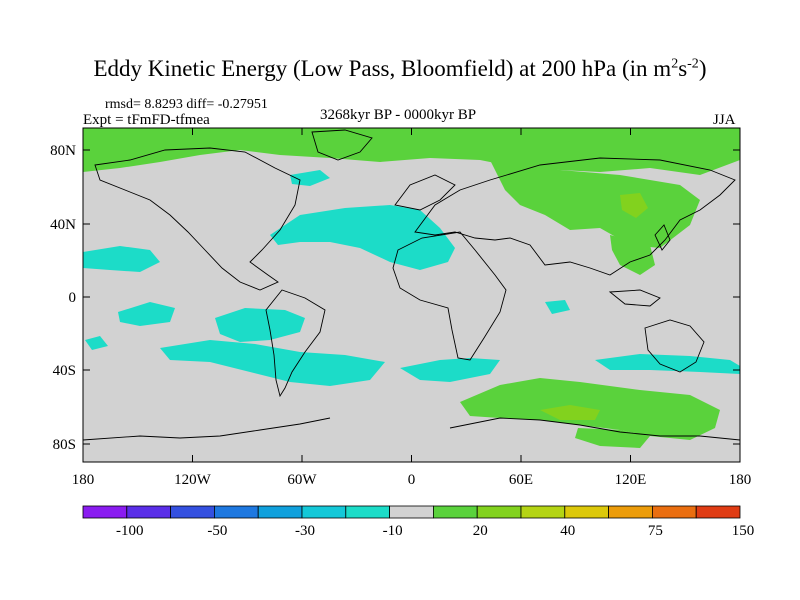 Image resolution: width=800 pixels, height=600 pixels. I want to click on colorbar, so click(411, 512).